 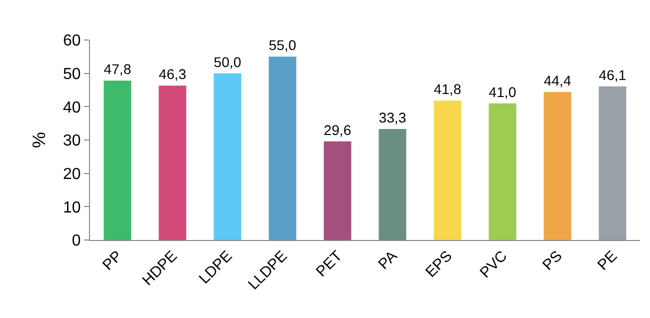 What do you see at coordinates (112, 261) in the screenshot?
I see `x-tick-label: PP` at bounding box center [112, 261].